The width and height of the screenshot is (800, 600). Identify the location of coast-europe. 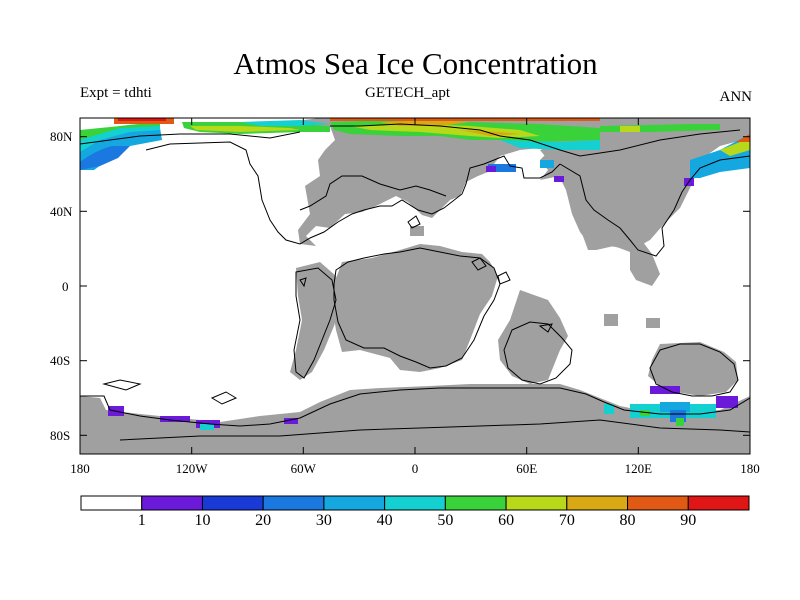
(373, 193).